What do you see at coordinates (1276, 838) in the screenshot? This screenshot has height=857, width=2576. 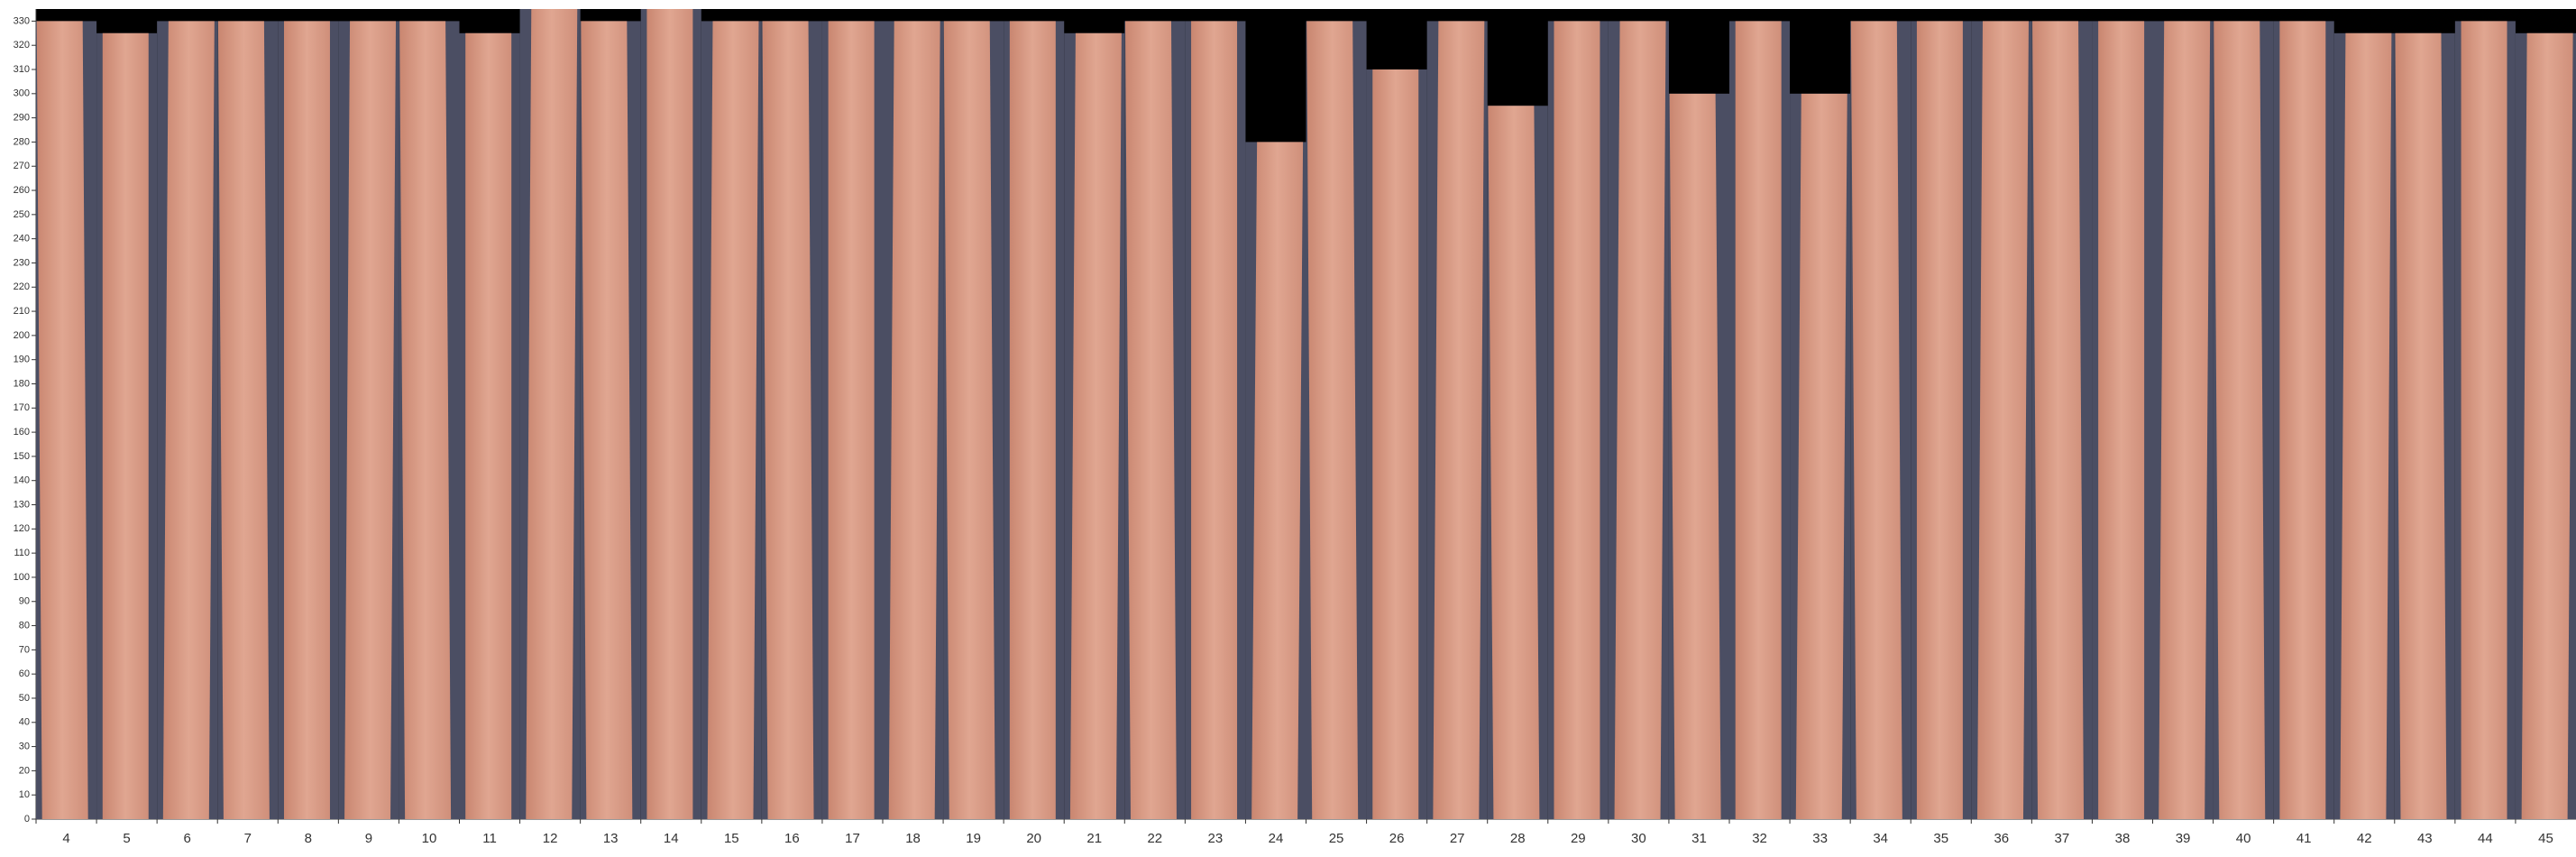 I see `x-tick-label: 24` at bounding box center [1276, 838].